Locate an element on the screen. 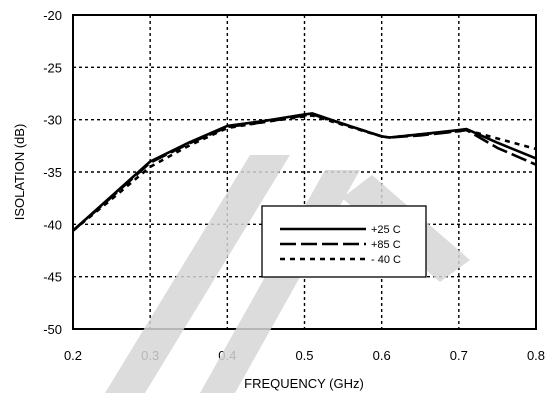  x-tick-label: 0.8 is located at coordinates (536, 355).